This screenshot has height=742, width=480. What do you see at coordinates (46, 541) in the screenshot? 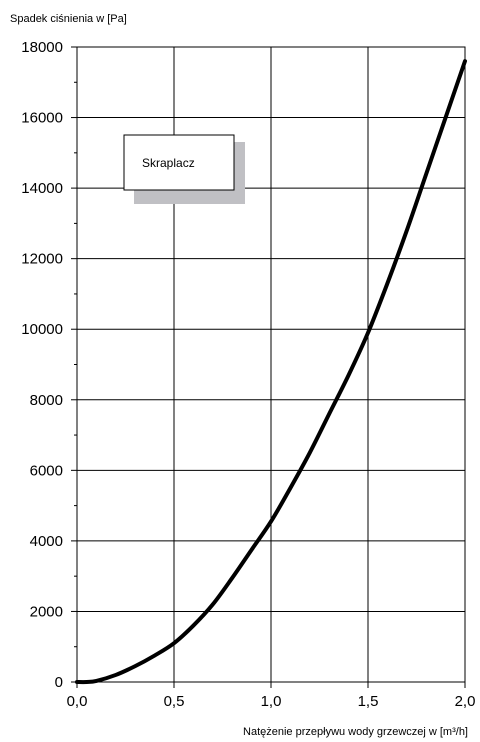
I see `y-tick-label: 4000` at bounding box center [46, 541].